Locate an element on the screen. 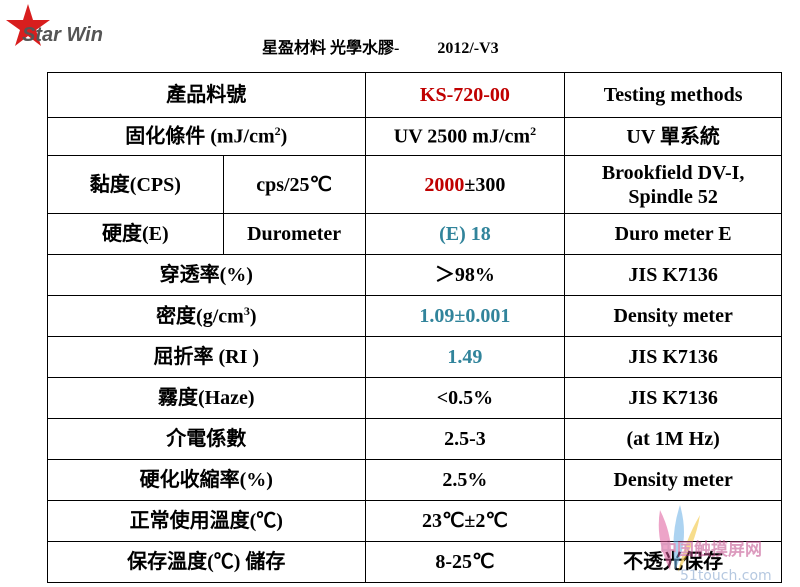 This screenshot has height=587, width=800. cell: 不透光保存 is located at coordinates (673, 562).